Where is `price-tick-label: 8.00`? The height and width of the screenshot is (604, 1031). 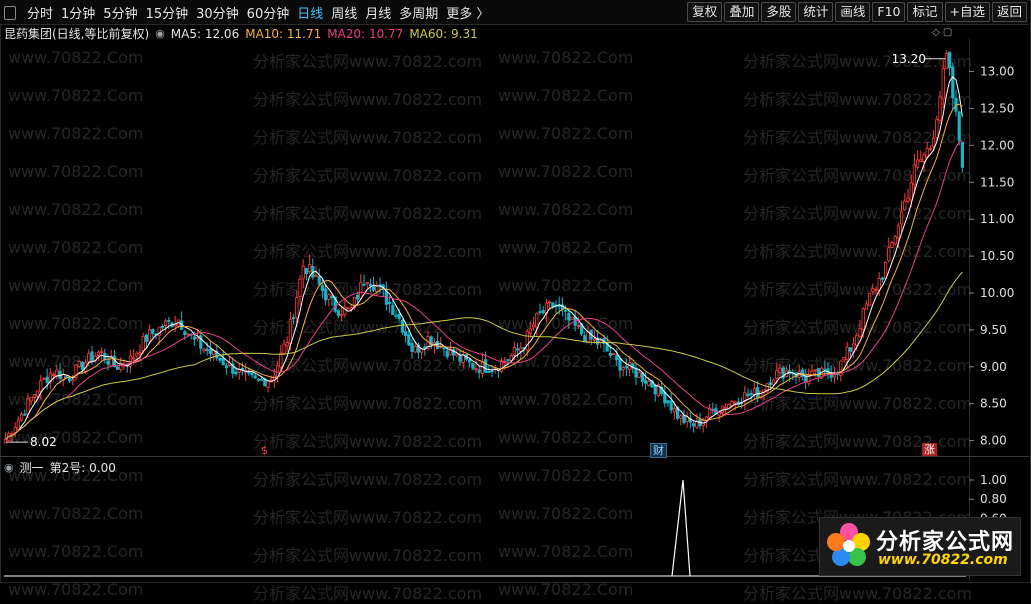 price-tick-label: 8.00 is located at coordinates (993, 441).